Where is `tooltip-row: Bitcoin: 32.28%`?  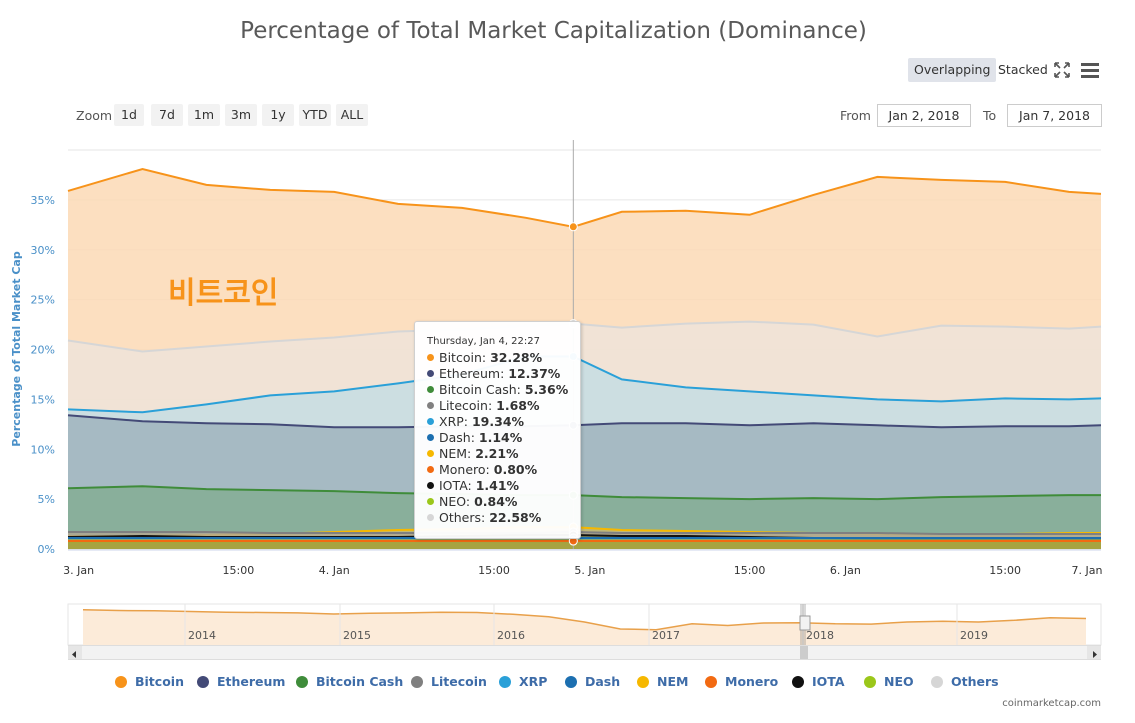
tooltip-row: Bitcoin: 32.28% is located at coordinates (484, 358).